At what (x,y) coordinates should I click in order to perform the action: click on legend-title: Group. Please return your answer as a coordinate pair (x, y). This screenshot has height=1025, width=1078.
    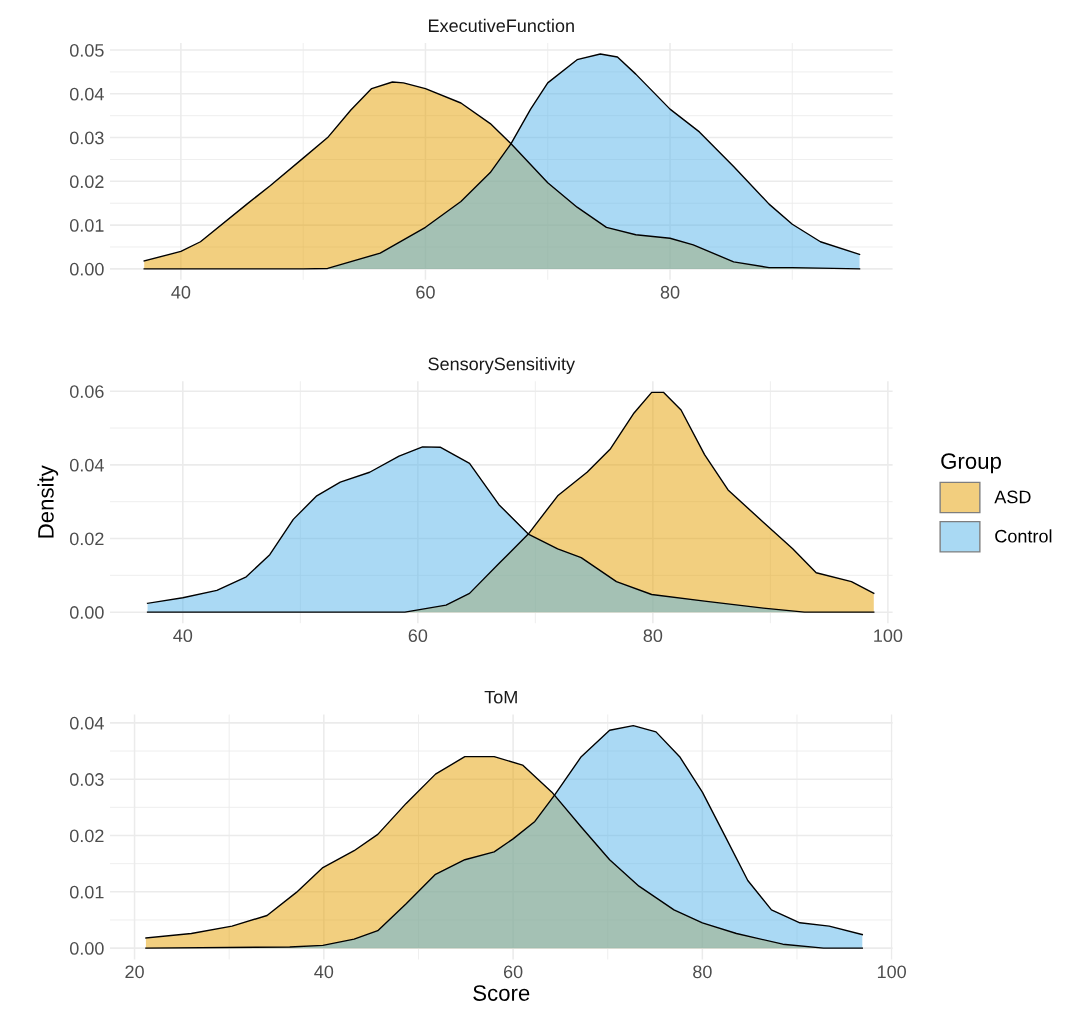
    Looking at the image, I should click on (971, 463).